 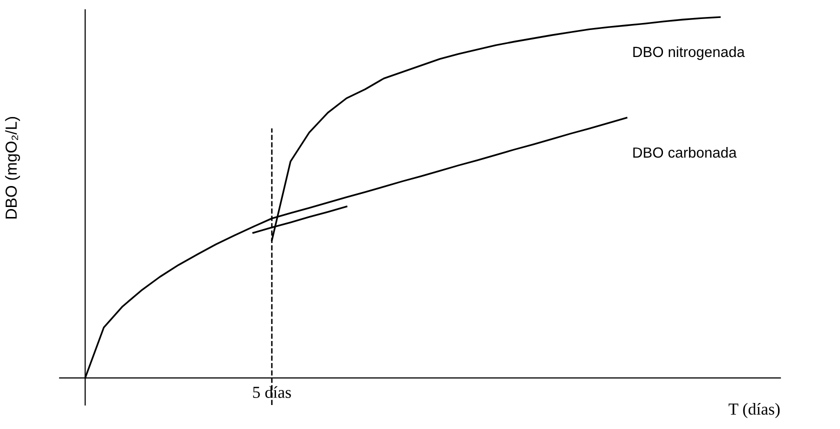 I want to click on text: DBO carbonada, so click(x=685, y=152).